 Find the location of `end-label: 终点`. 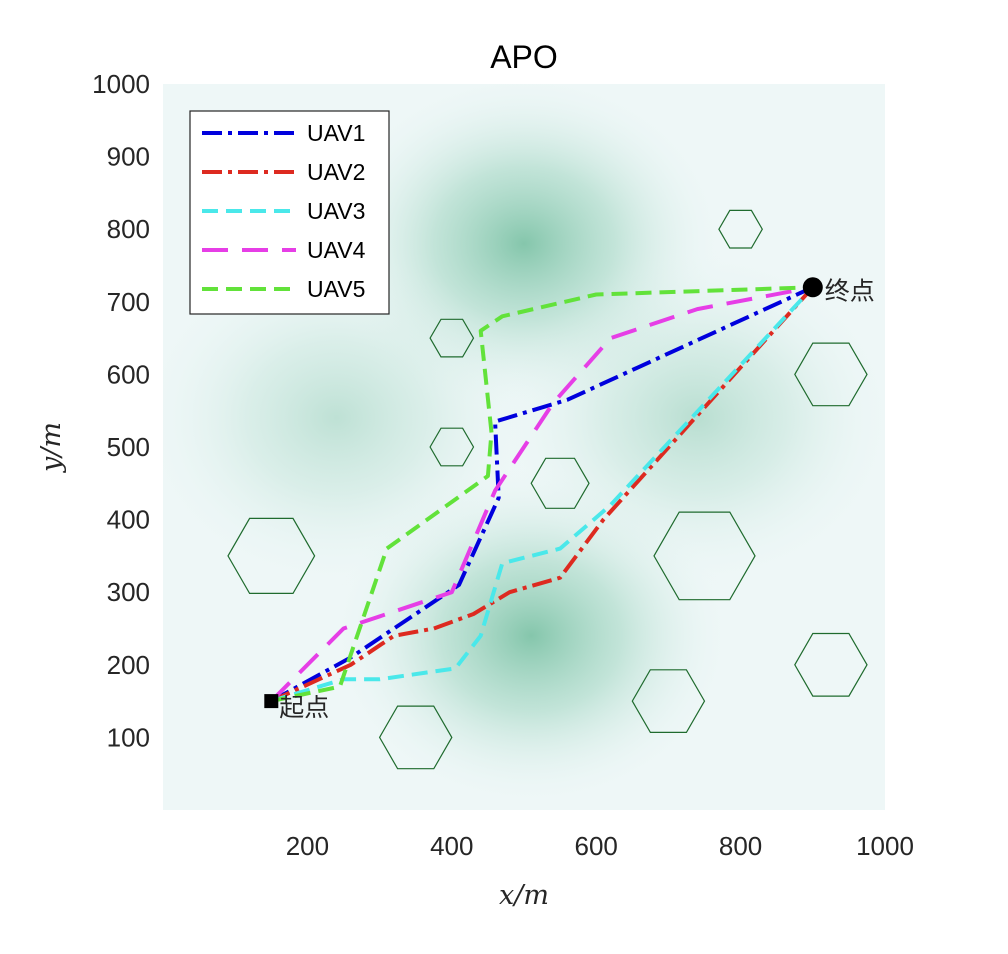

end-label: 终点 is located at coordinates (850, 290).